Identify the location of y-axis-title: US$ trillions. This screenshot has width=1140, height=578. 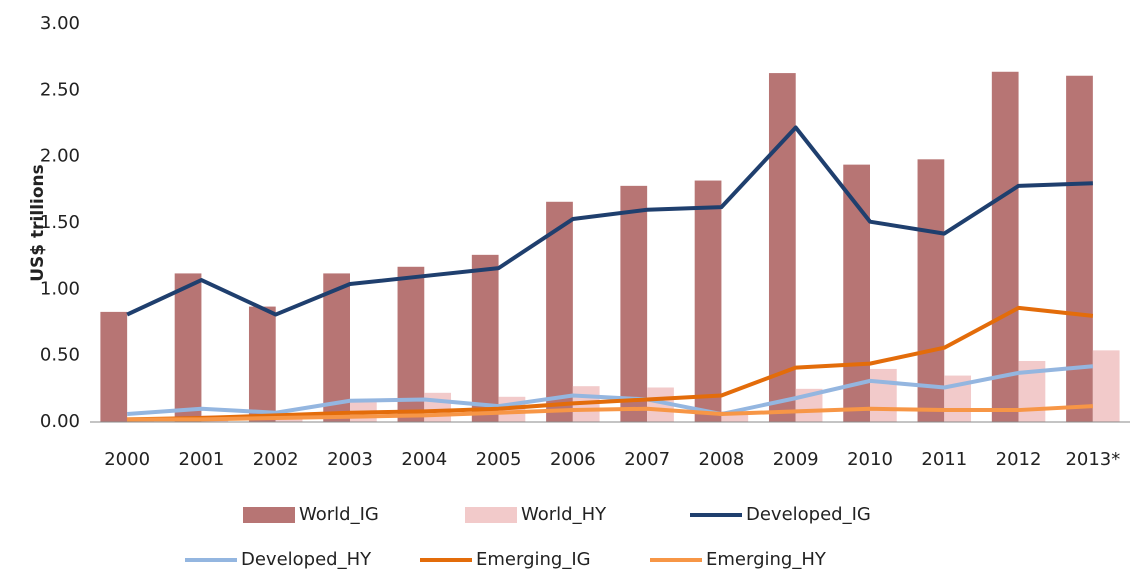
(38, 223).